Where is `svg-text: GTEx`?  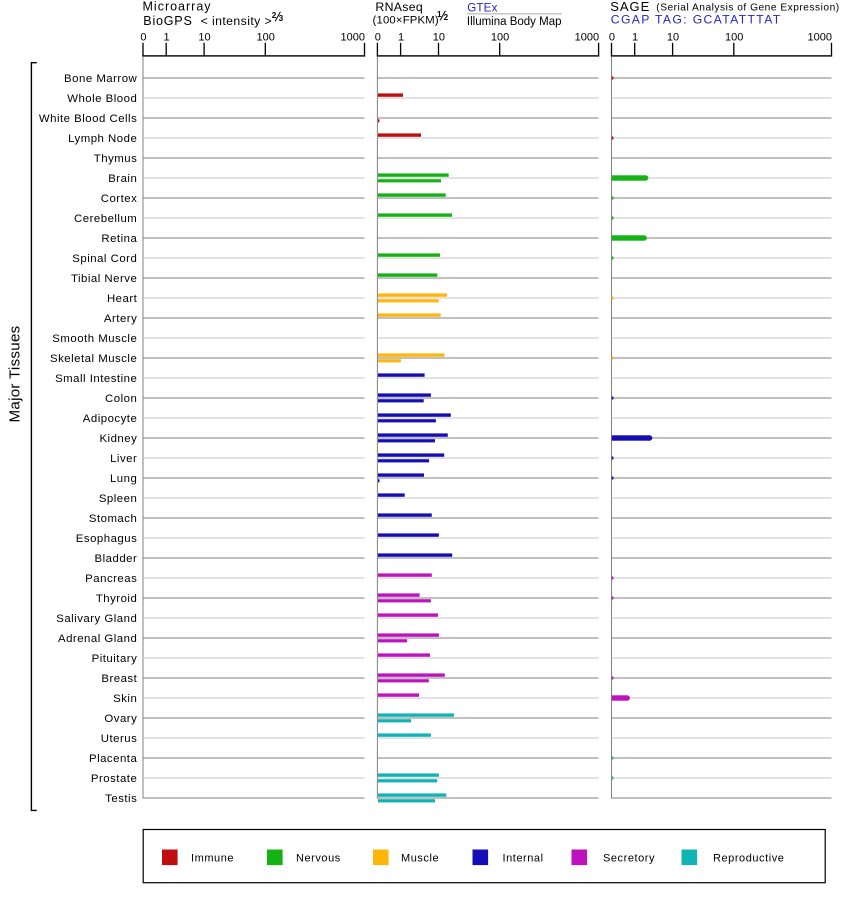
svg-text: GTEx is located at coordinates (482, 8).